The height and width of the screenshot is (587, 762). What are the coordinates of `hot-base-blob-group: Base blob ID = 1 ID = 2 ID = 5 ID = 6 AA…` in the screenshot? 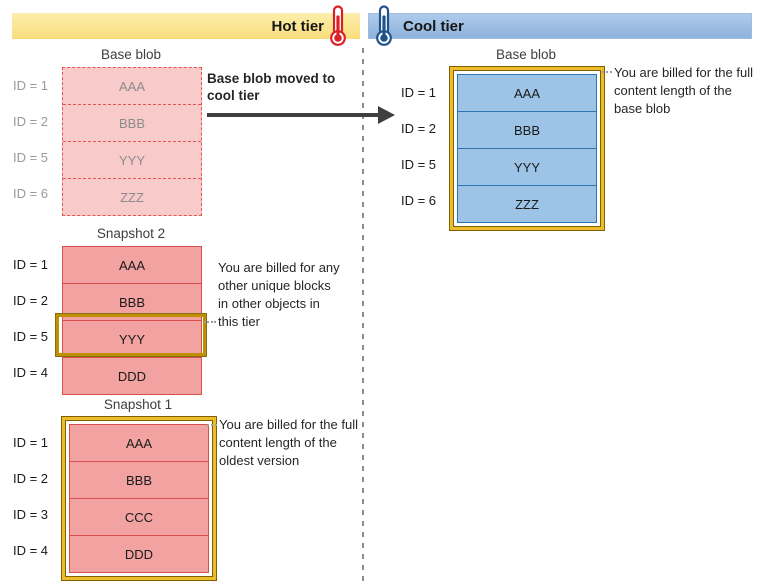 It's located at (106, 131).